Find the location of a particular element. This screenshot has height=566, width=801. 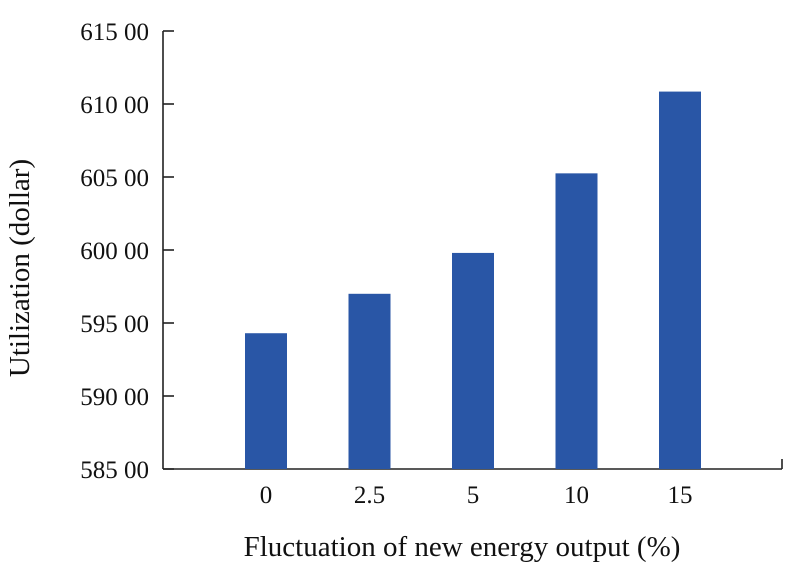

y-tick-label: 590 00 is located at coordinates (114, 397).